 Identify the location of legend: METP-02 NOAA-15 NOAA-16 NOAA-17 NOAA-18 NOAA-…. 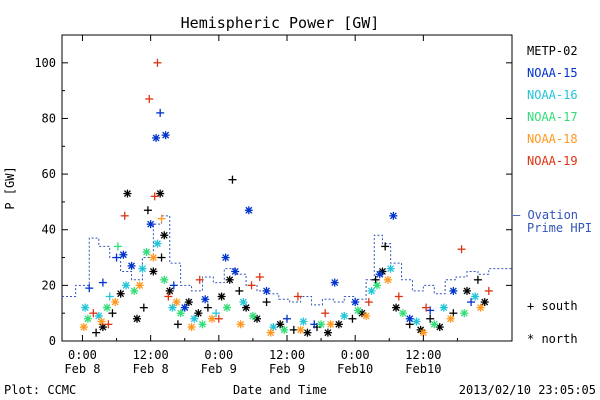
(552, 106).